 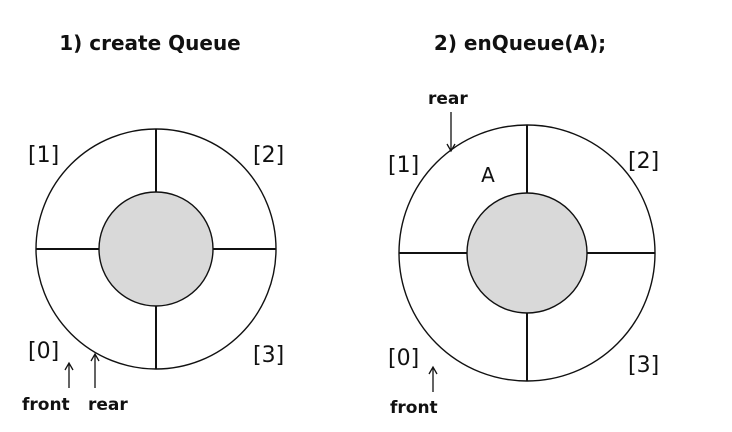 I want to click on queue-element-a: A, so click(x=488, y=175).